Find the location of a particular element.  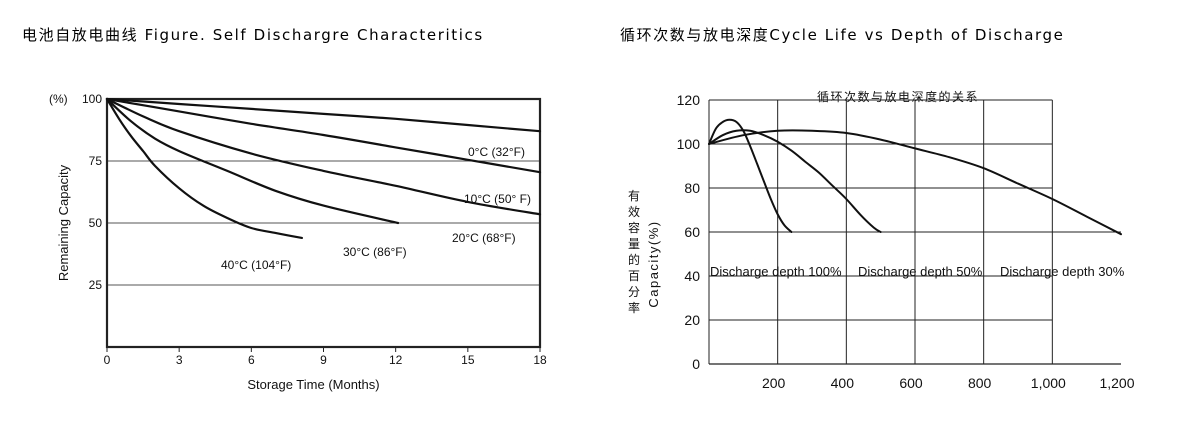

chart1-x-axis-label: Storage Time (Months) is located at coordinates (313, 384).